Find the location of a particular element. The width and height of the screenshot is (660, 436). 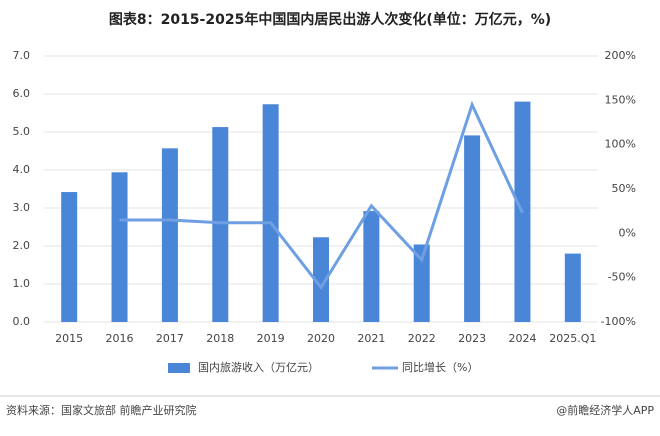

credit: @前瞻经济学人APP is located at coordinates (605, 410).